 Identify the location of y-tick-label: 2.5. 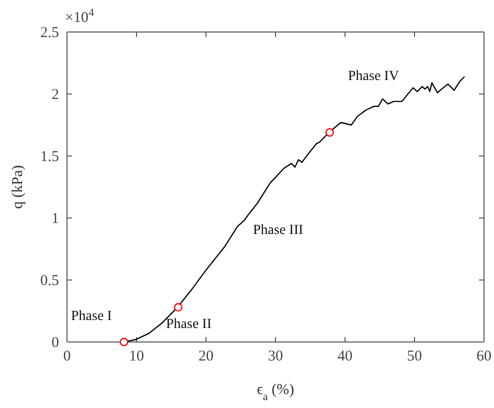
(49, 32).